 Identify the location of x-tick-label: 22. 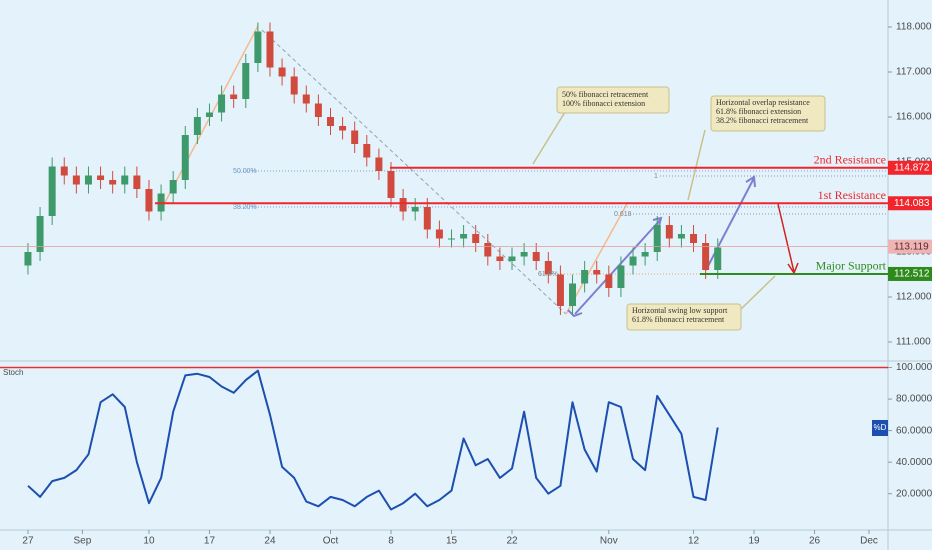
(512, 541).